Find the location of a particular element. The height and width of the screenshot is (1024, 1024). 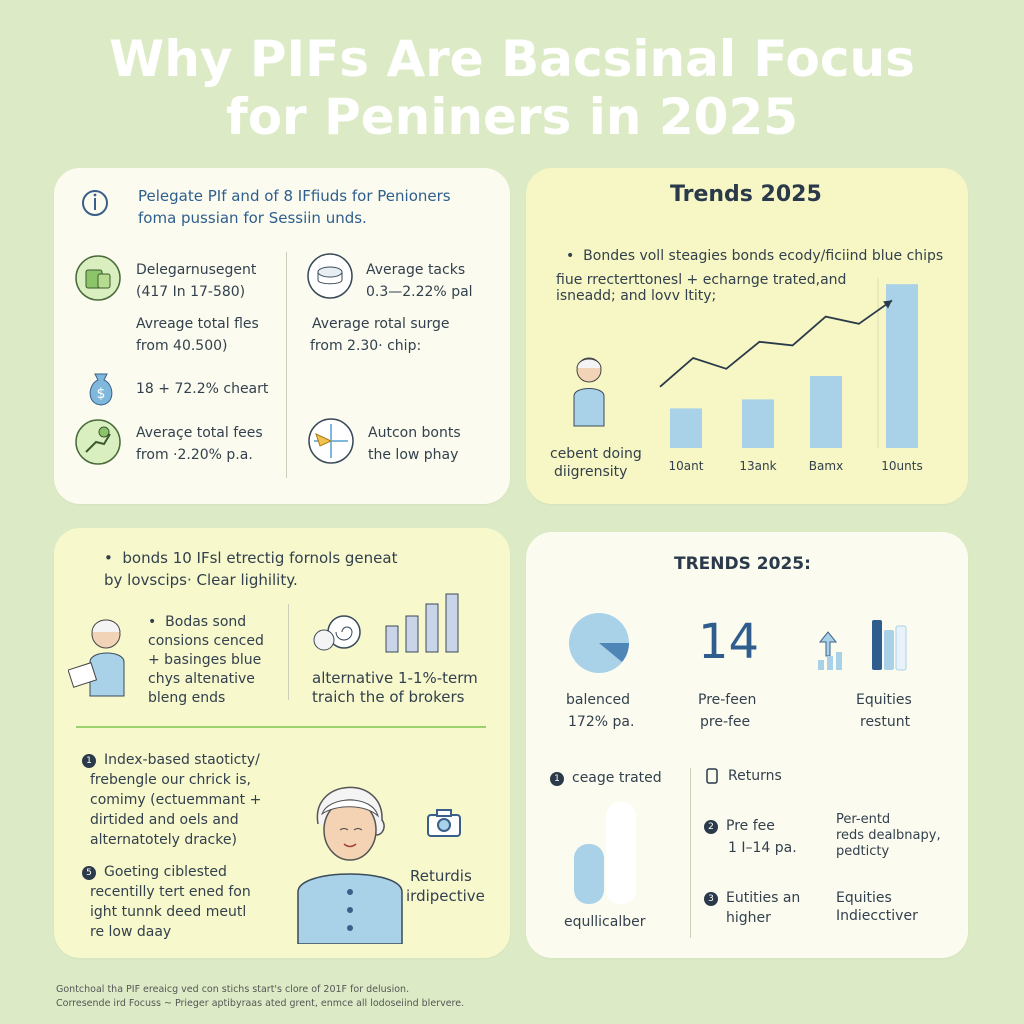

card4-row1-right-line3: pedticty is located at coordinates (863, 851).